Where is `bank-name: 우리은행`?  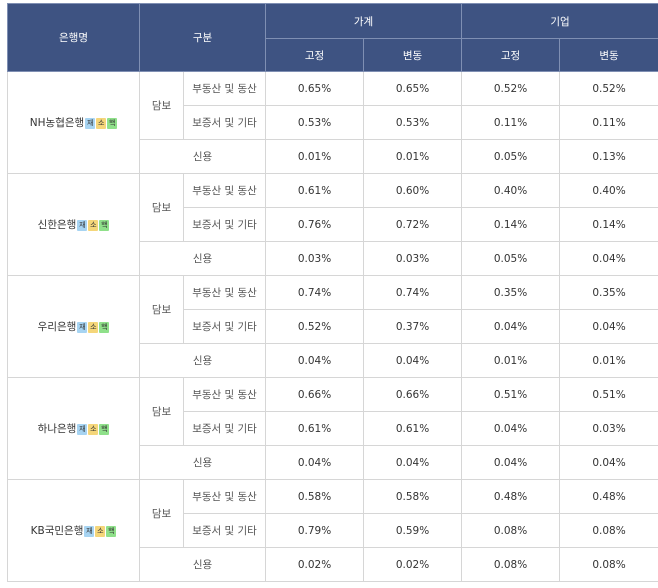
bank-name: 우리은행 is located at coordinates (57, 327).